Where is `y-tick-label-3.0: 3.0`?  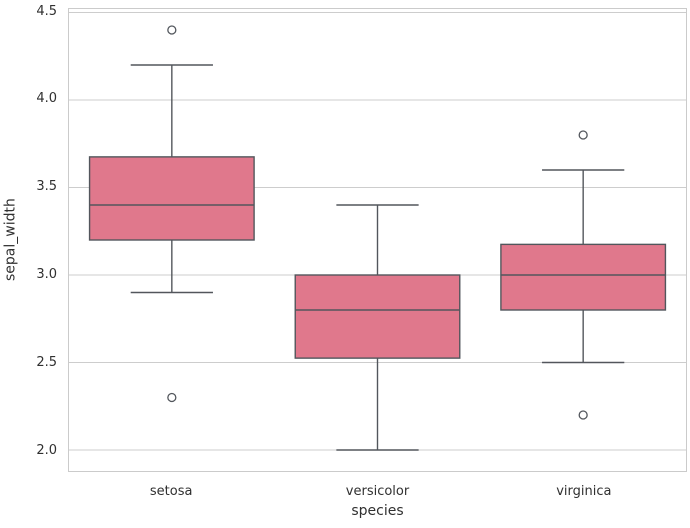
y-tick-label-3.0: 3.0 is located at coordinates (46, 275).